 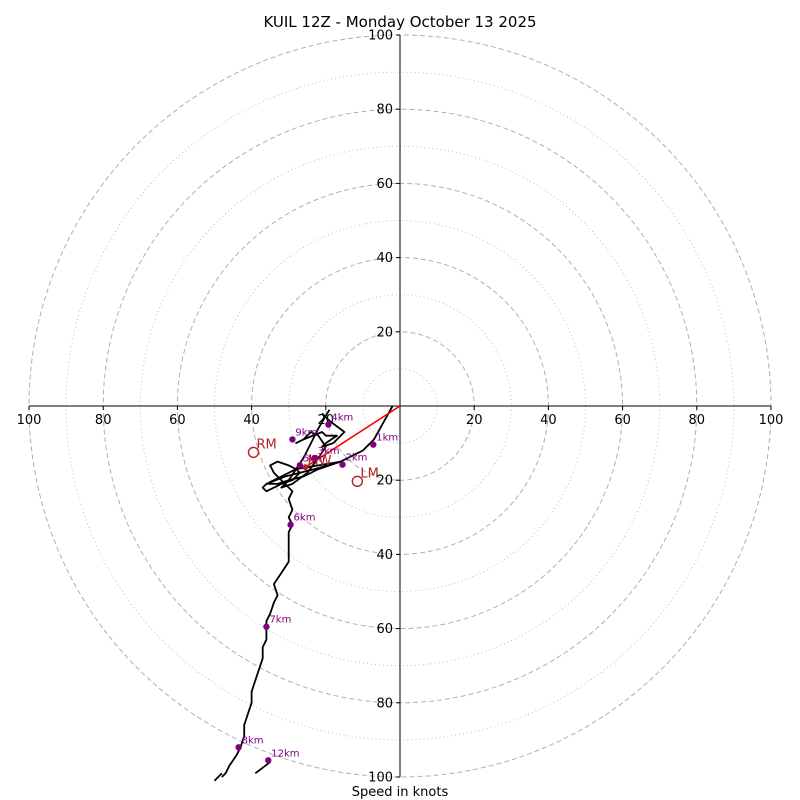 What do you see at coordinates (316, 588) in the screenshot?
I see `height-markers: 1km 2km 3km 4km 5km 6km 7km 9km 8km 12km` at bounding box center [316, 588].